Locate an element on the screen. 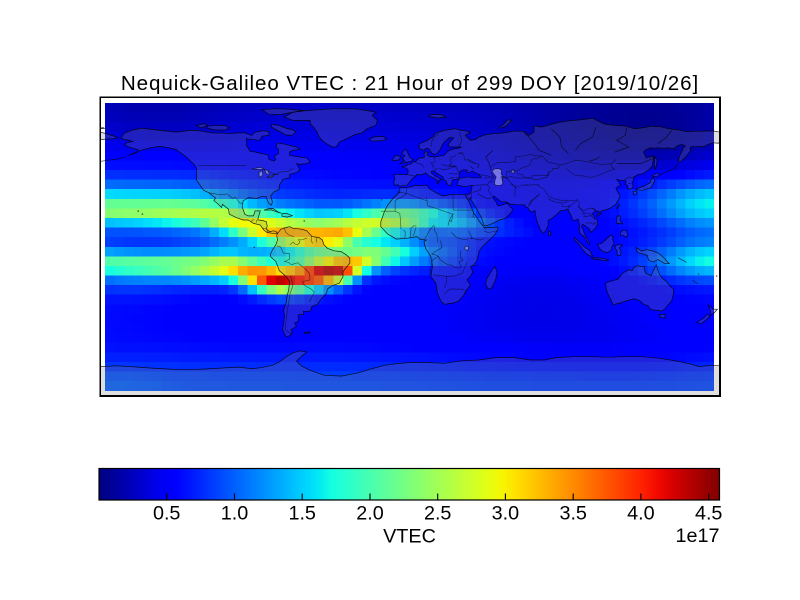  svg-text: 0.5 is located at coordinates (167, 514).